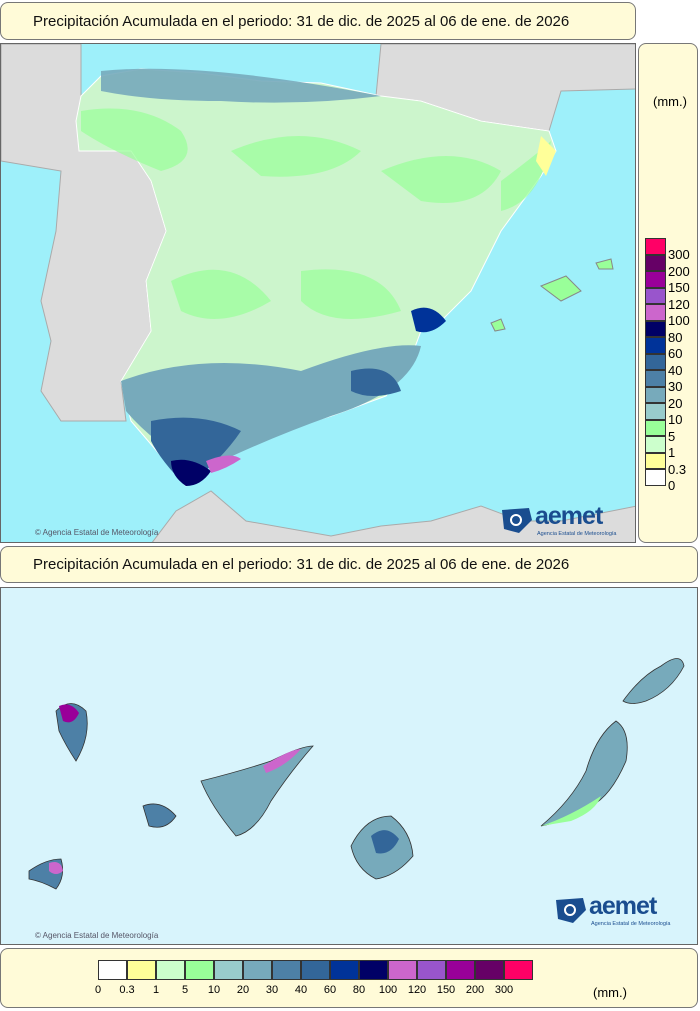 Image resolution: width=700 pixels, height=1011 pixels. Describe the element at coordinates (428, 320) in the screenshot. I see `dark-alicante` at that location.